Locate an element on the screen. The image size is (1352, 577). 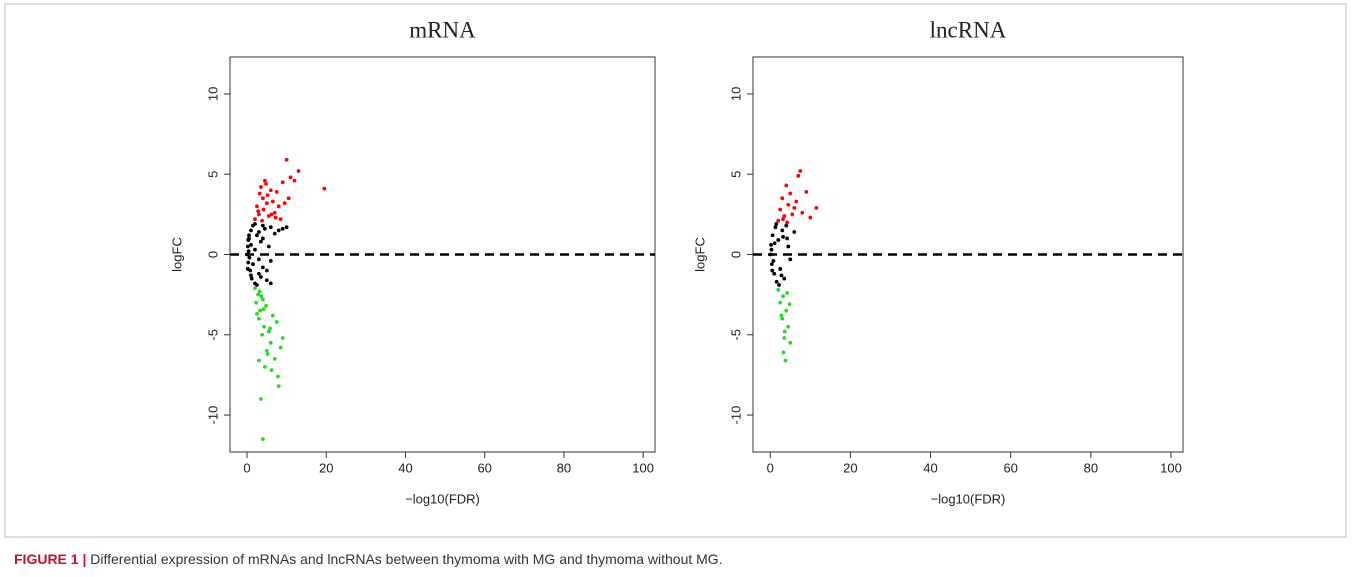
x-axis-label: −log10(FDR) is located at coordinates (442, 498).